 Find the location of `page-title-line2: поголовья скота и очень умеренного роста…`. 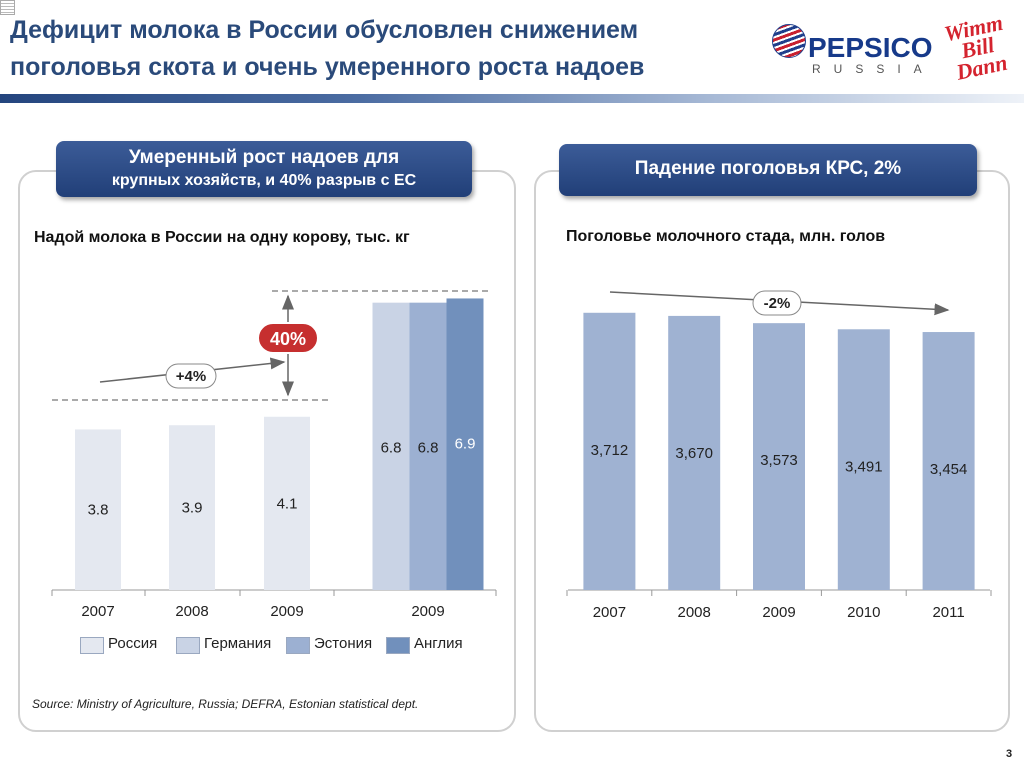

page-title-line2: поголовья скота и очень умеренного роста… is located at coordinates (327, 67).